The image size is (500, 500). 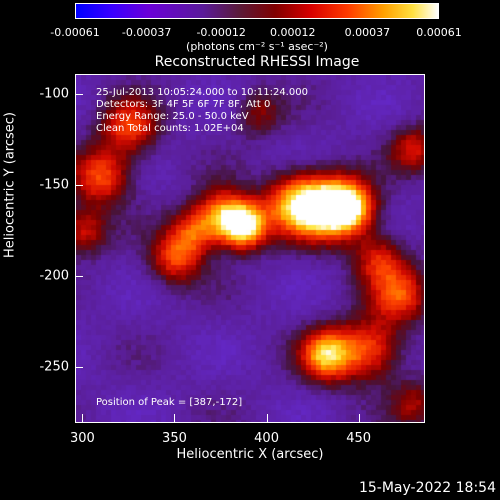 What do you see at coordinates (146, 32) in the screenshot?
I see `colorbar-tick-label: -0.00037` at bounding box center [146, 32].